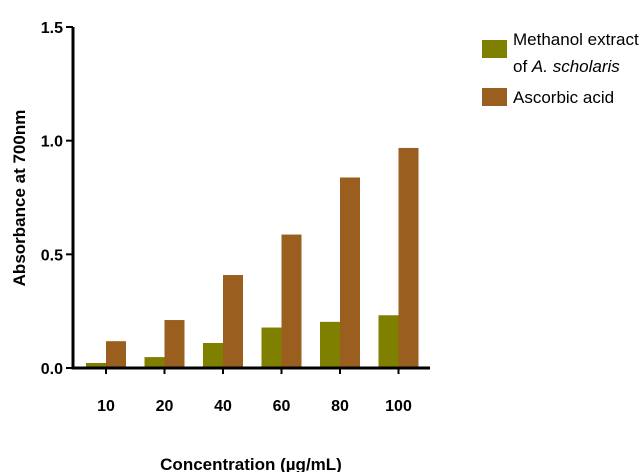  What do you see at coordinates (106, 406) in the screenshot?
I see `x-tick-label-10: 10` at bounding box center [106, 406].